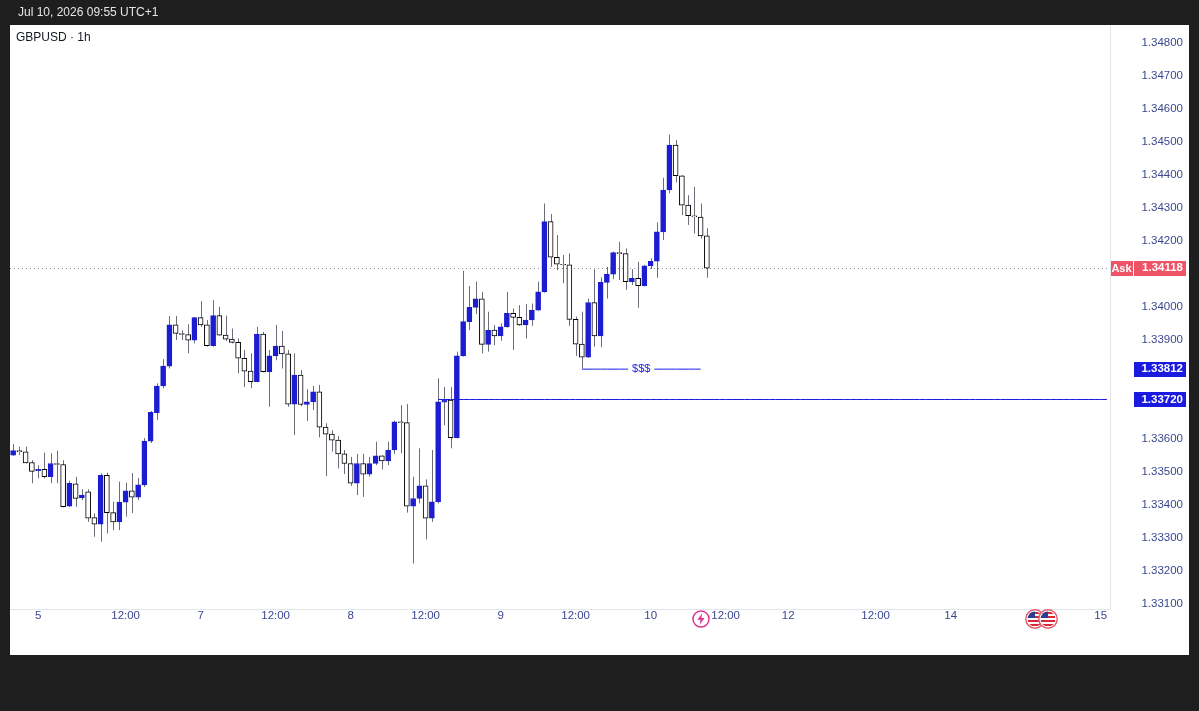 This screenshot has height=711, width=1199. Describe the element at coordinates (1162, 207) in the screenshot. I see `y-tick-label: 1.34300` at that location.